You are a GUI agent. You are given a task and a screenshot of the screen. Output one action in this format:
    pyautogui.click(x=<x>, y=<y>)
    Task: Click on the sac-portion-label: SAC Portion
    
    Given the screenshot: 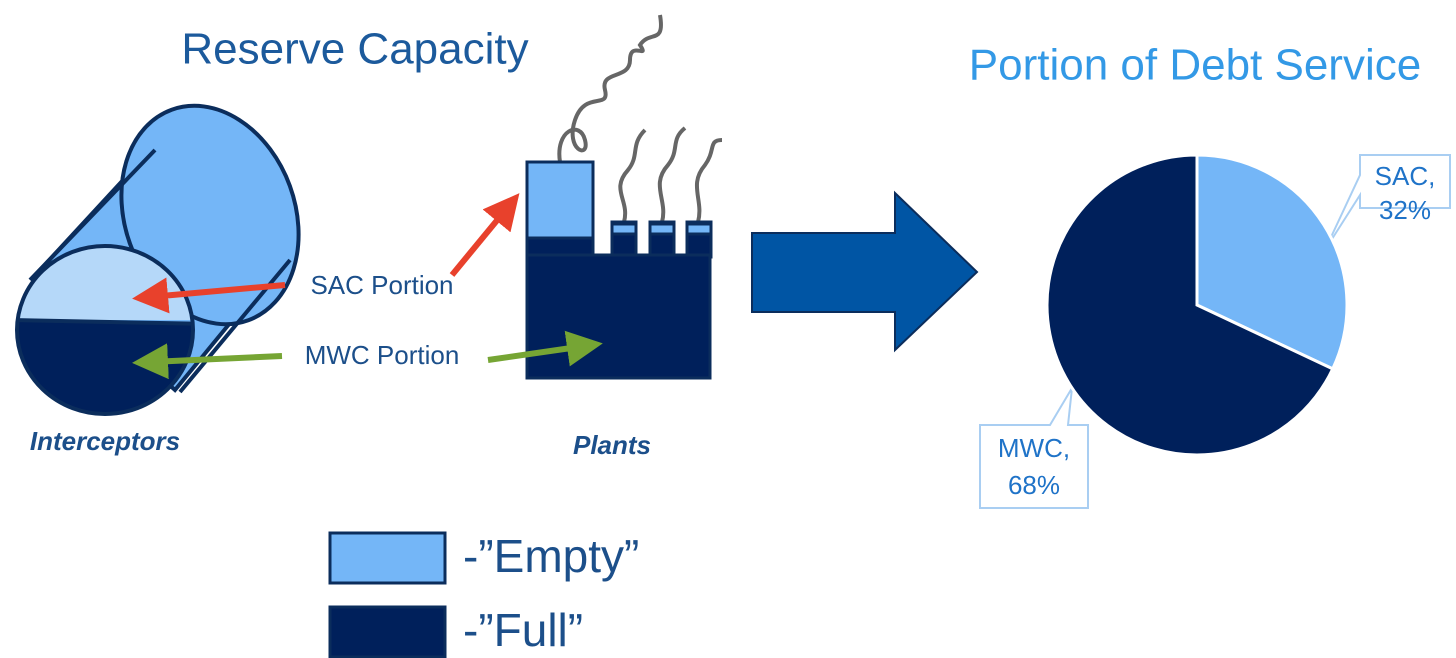 What is the action you would take?
    pyautogui.click(x=381, y=285)
    